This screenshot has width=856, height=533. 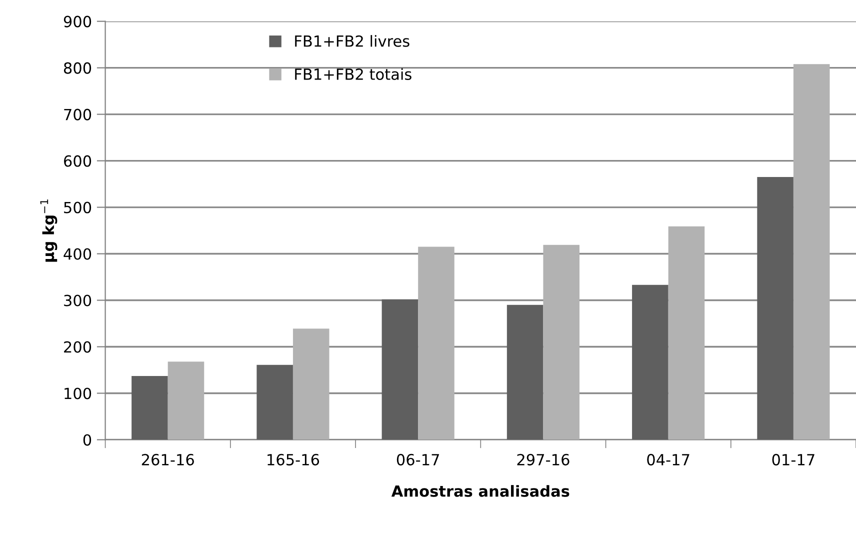 I want to click on x-tick-label: 165-16, so click(x=294, y=460).